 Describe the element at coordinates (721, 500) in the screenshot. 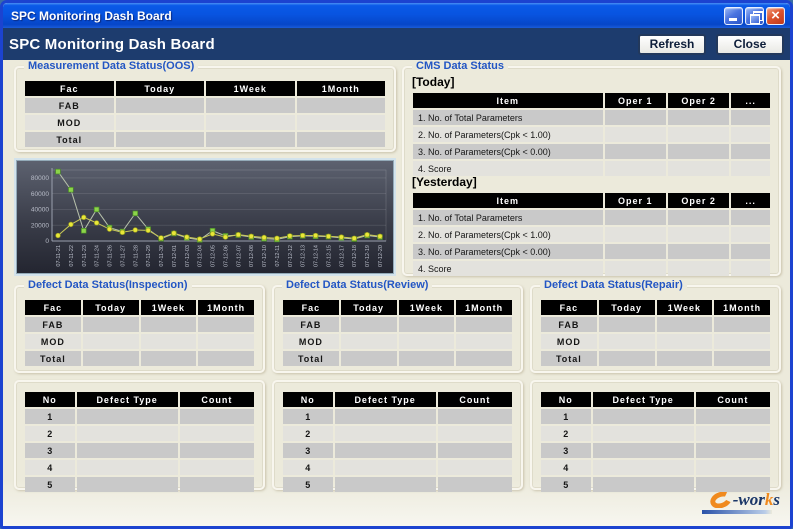

I see `logo-swoosh-icon` at that location.